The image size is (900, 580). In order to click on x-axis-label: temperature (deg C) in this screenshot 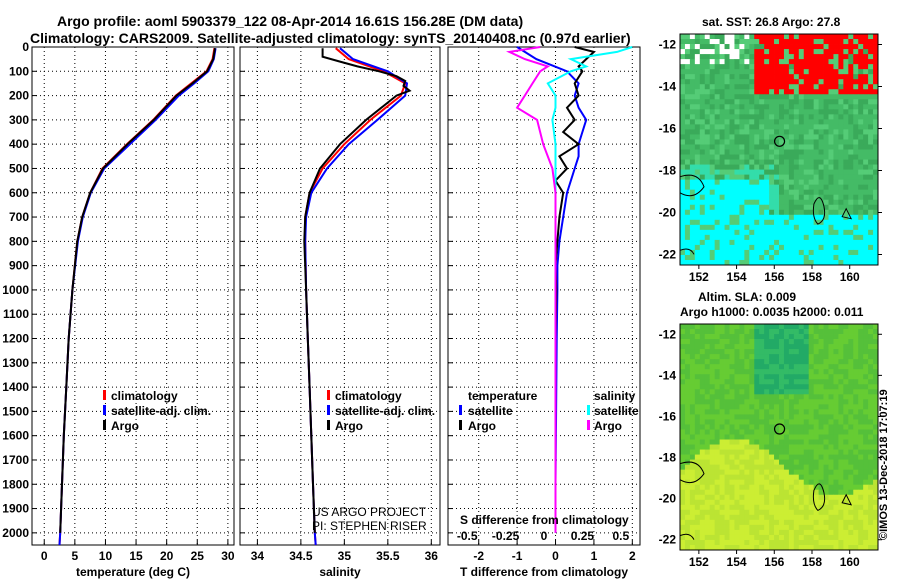, I will do `click(133, 572)`.